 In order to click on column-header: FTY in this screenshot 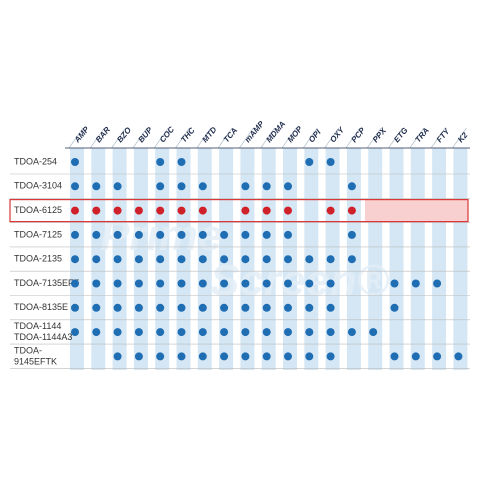, I will do `click(443, 135)`.